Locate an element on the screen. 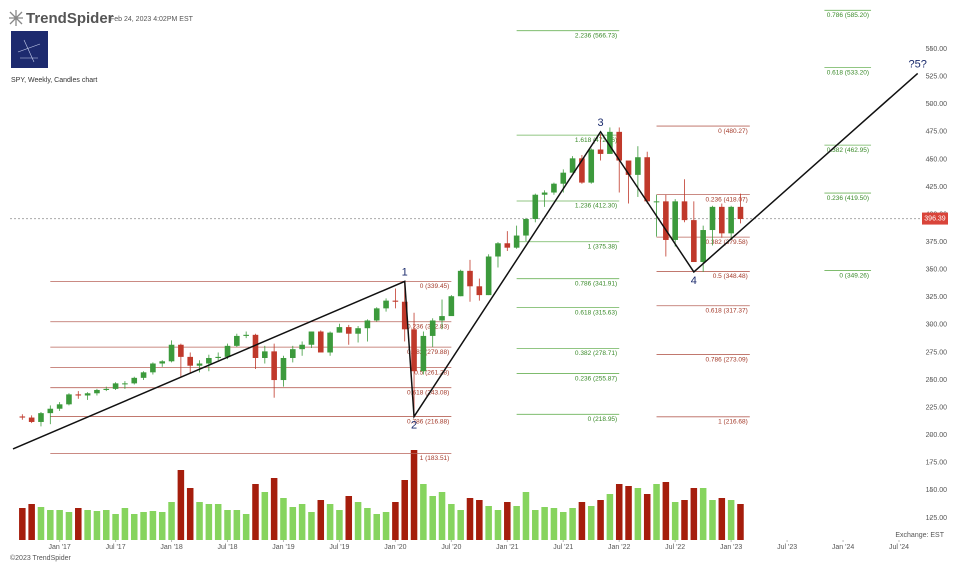 The height and width of the screenshot is (563, 960). copyright: ©2023 TrendSpider is located at coordinates (40, 558).